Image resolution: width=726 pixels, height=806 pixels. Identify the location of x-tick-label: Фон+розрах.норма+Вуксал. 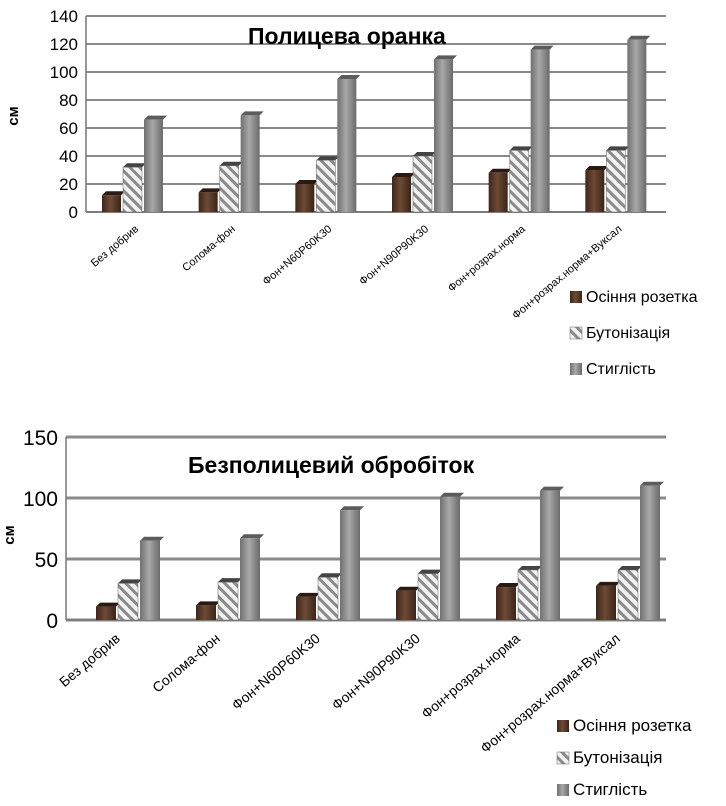
(567, 272).